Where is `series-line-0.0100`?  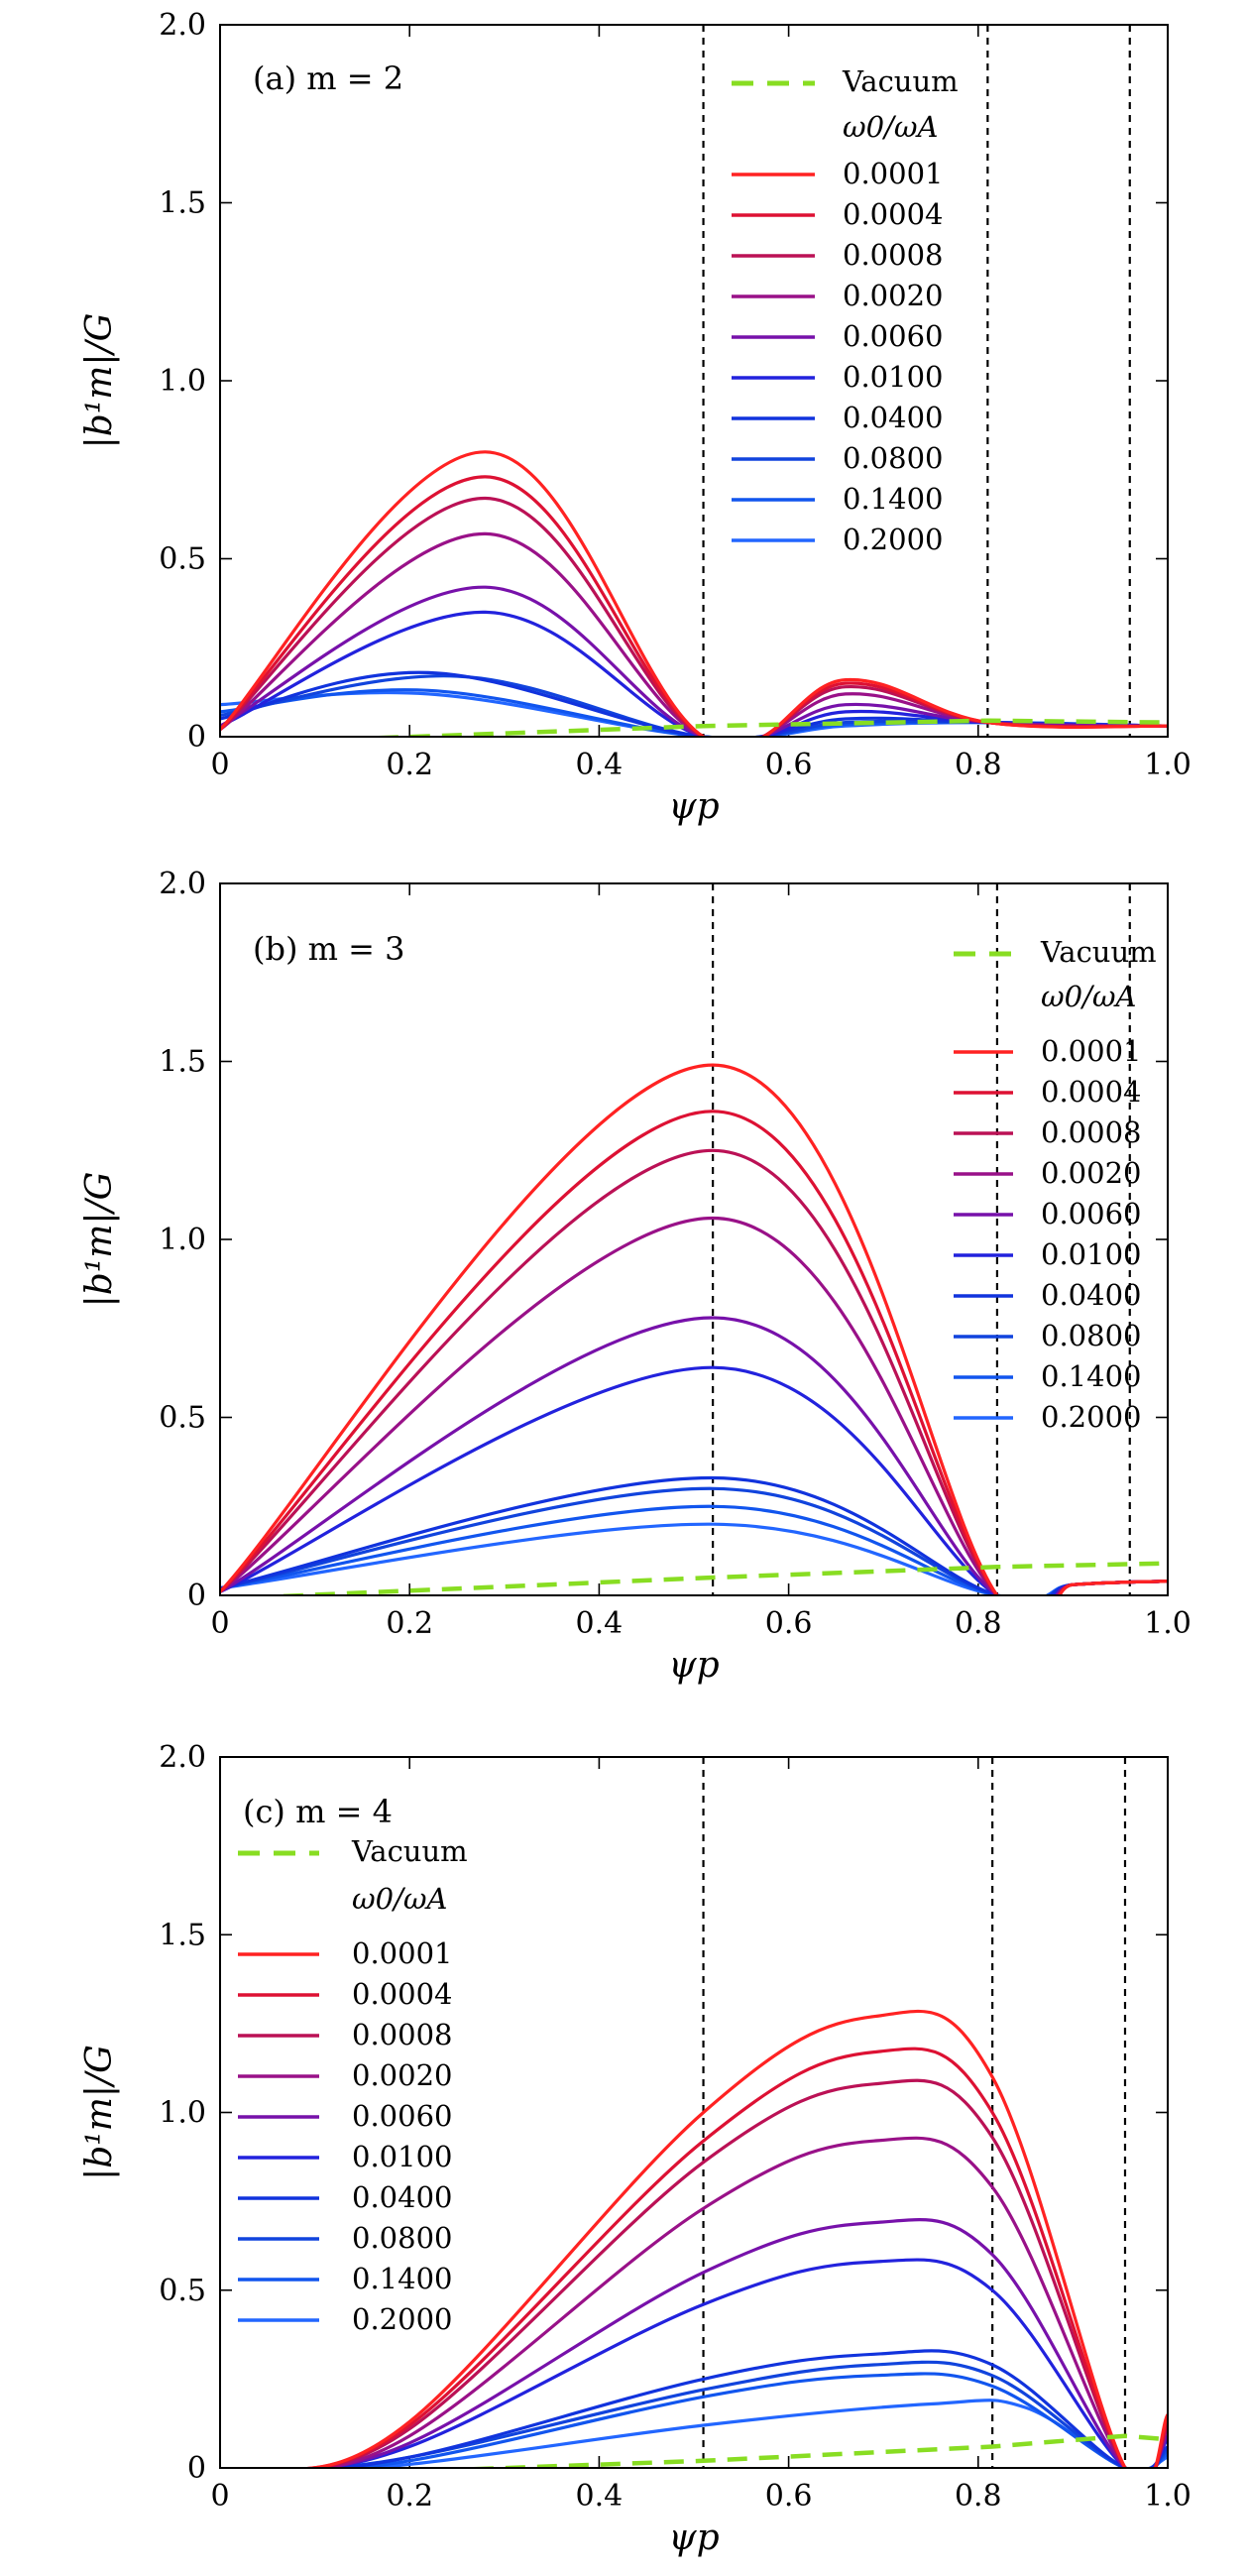 series-line-0.0100 is located at coordinates (735, 2363).